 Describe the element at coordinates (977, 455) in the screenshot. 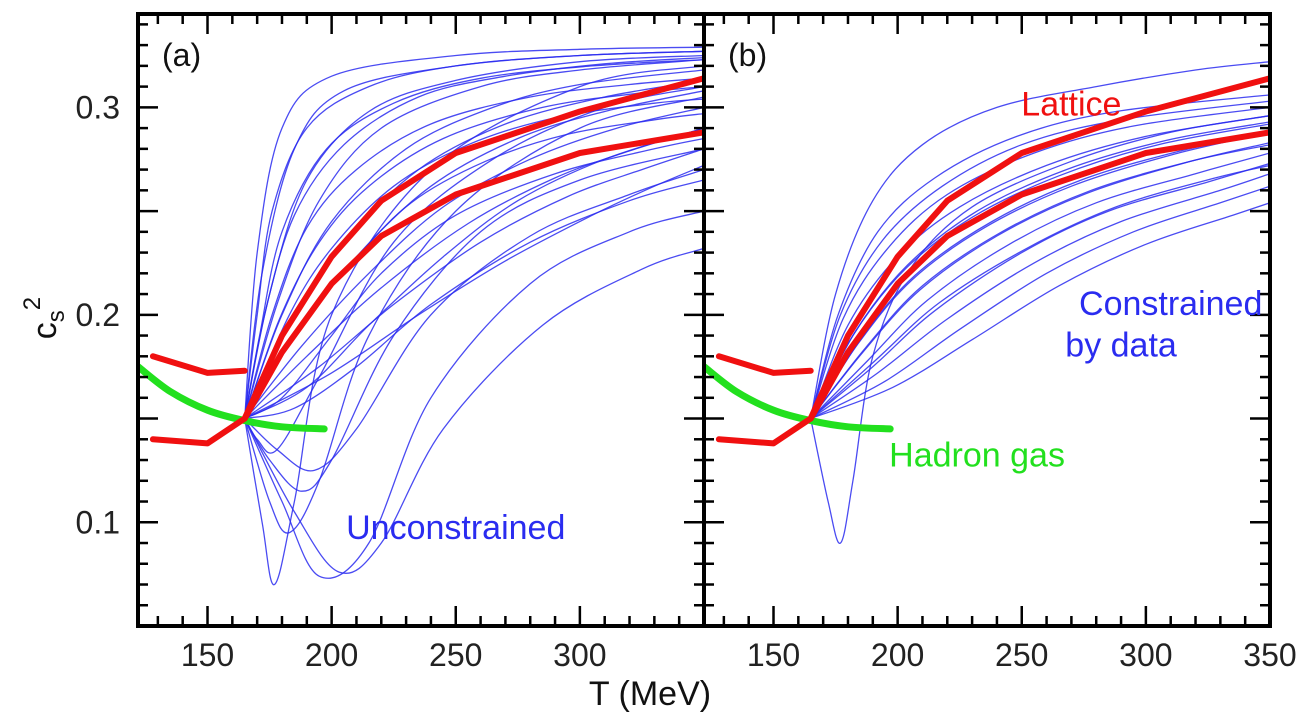

I see `annotation: Hadron gas` at that location.